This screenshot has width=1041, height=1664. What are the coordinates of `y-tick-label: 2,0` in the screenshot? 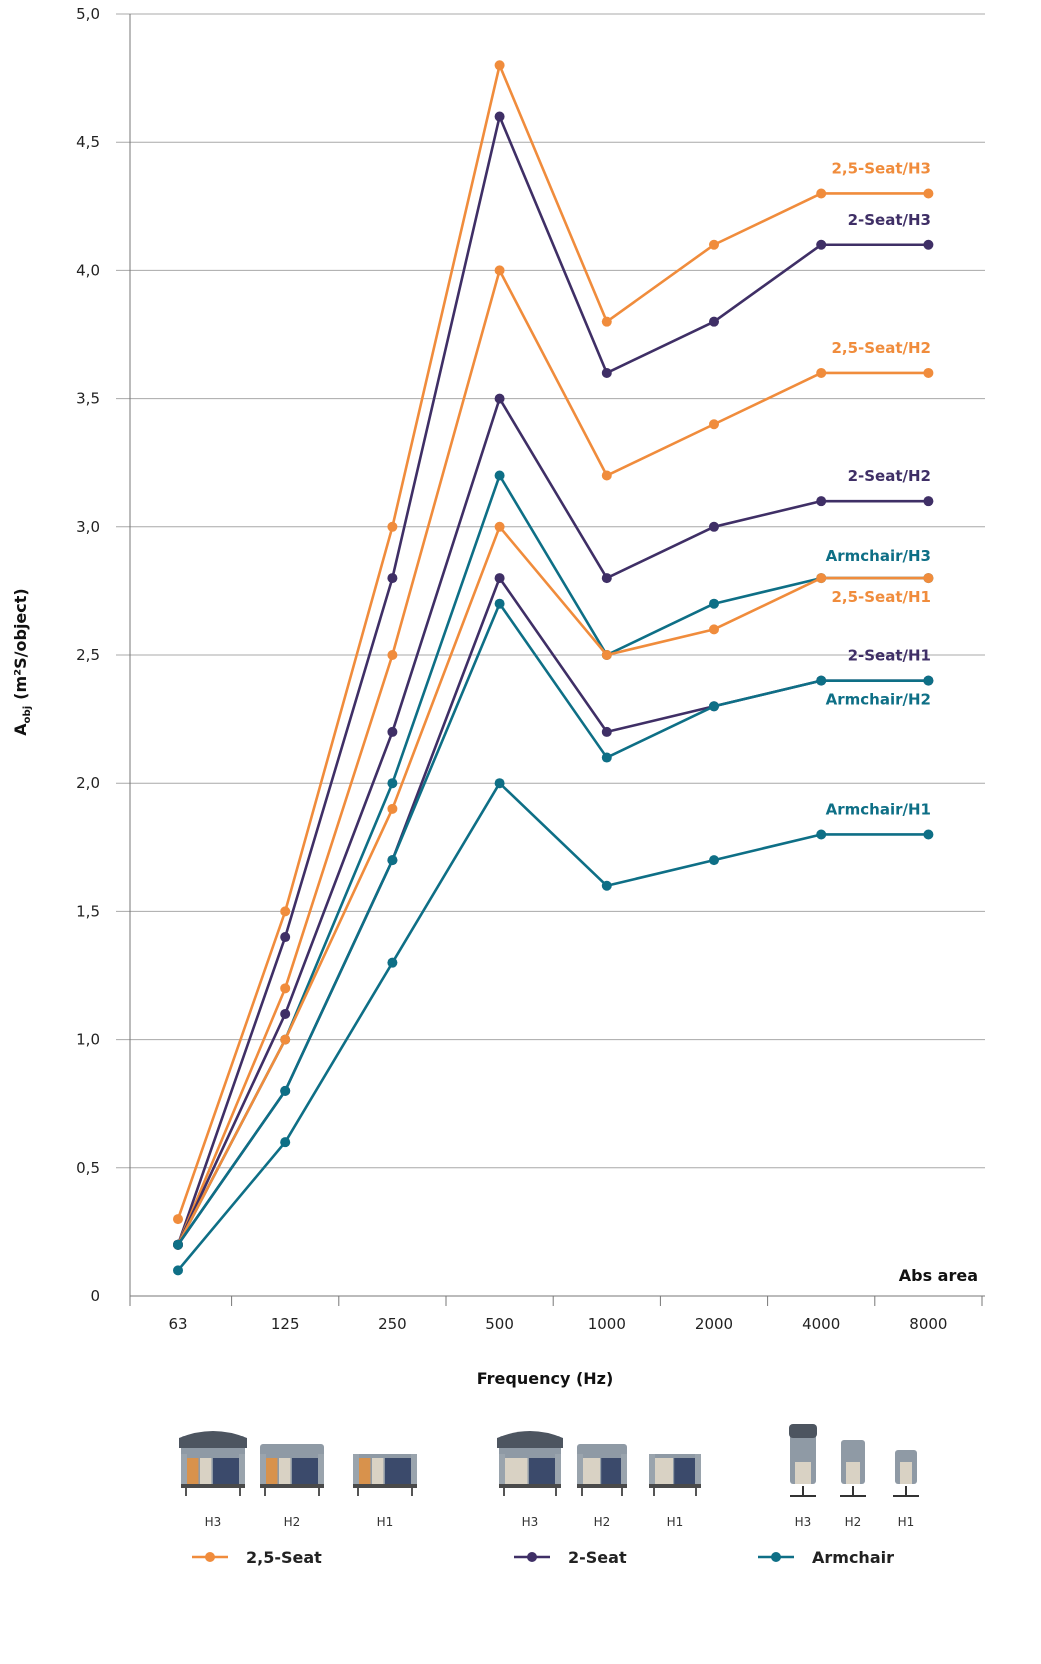 It's located at (88, 783).